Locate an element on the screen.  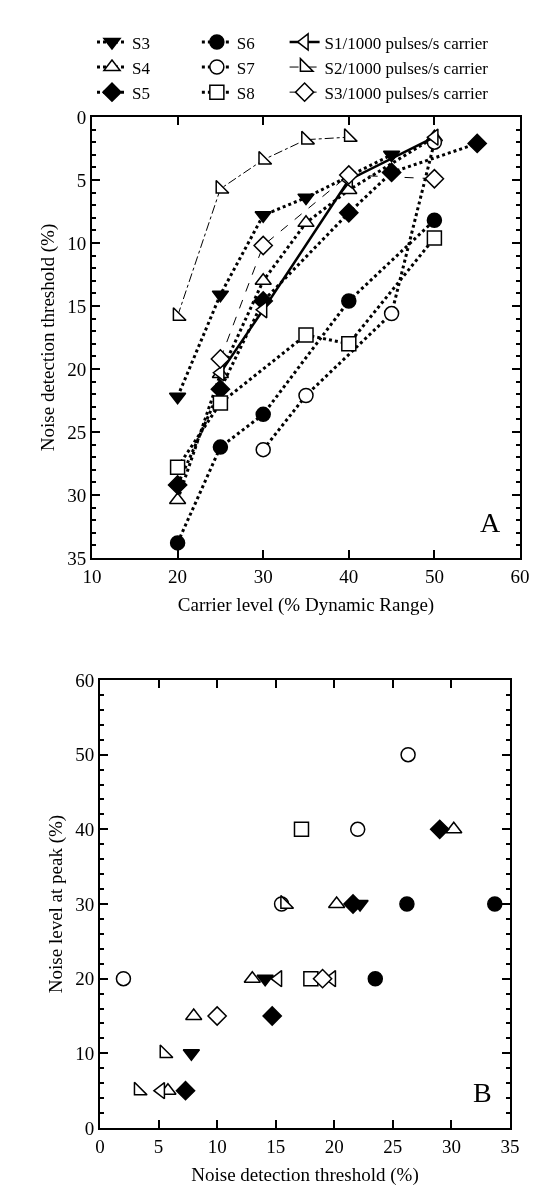
annotation: B is located at coordinates (482, 1092).